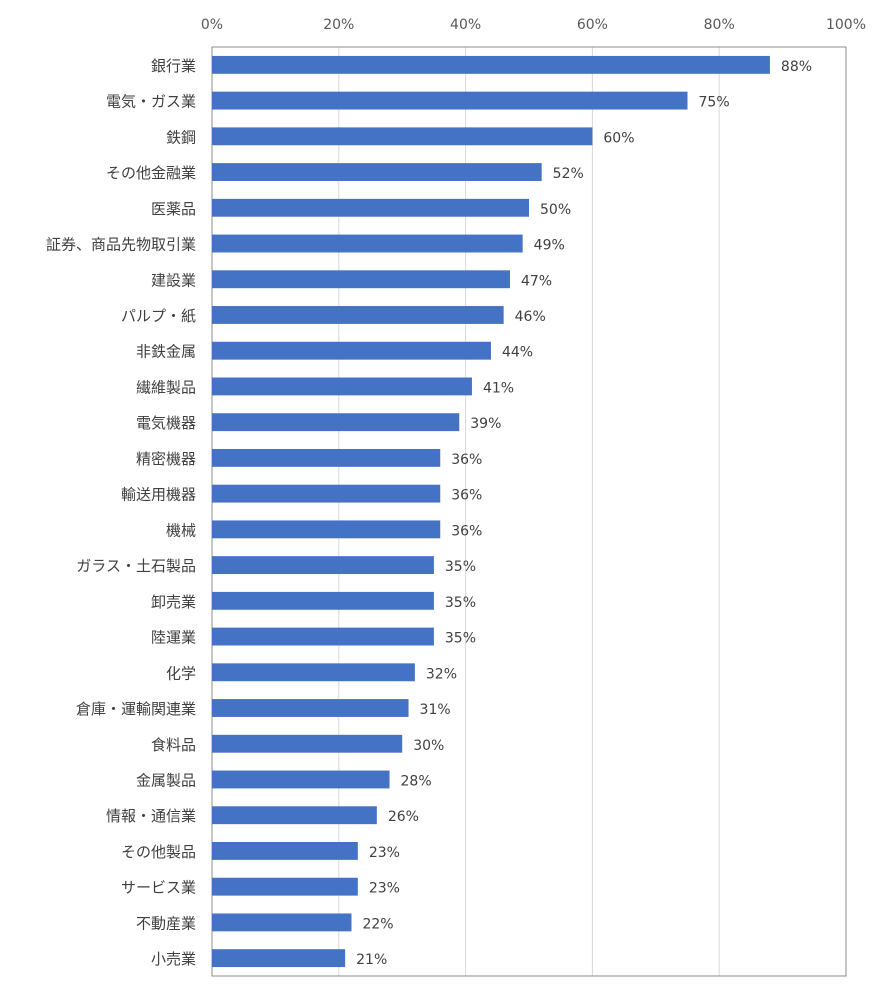 This screenshot has width=890, height=1004. What do you see at coordinates (549, 246) in the screenshot?
I see `data-label: 49%` at bounding box center [549, 246].